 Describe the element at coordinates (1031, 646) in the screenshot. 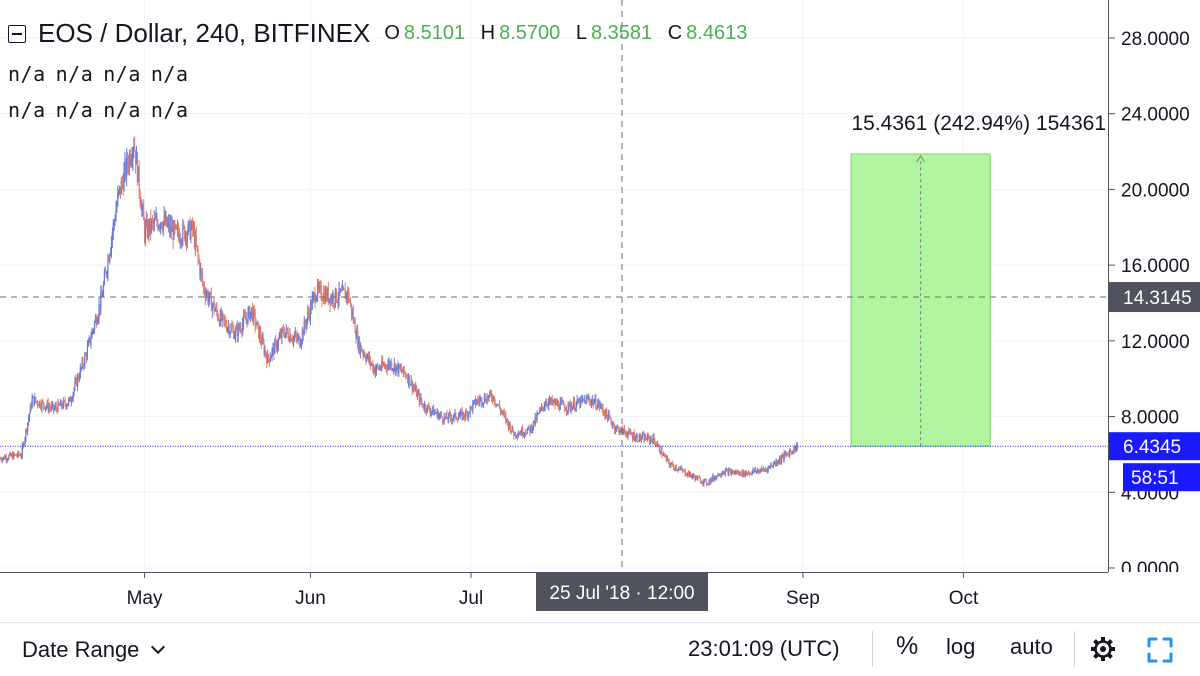

I see `auto-scale-button: auto` at that location.